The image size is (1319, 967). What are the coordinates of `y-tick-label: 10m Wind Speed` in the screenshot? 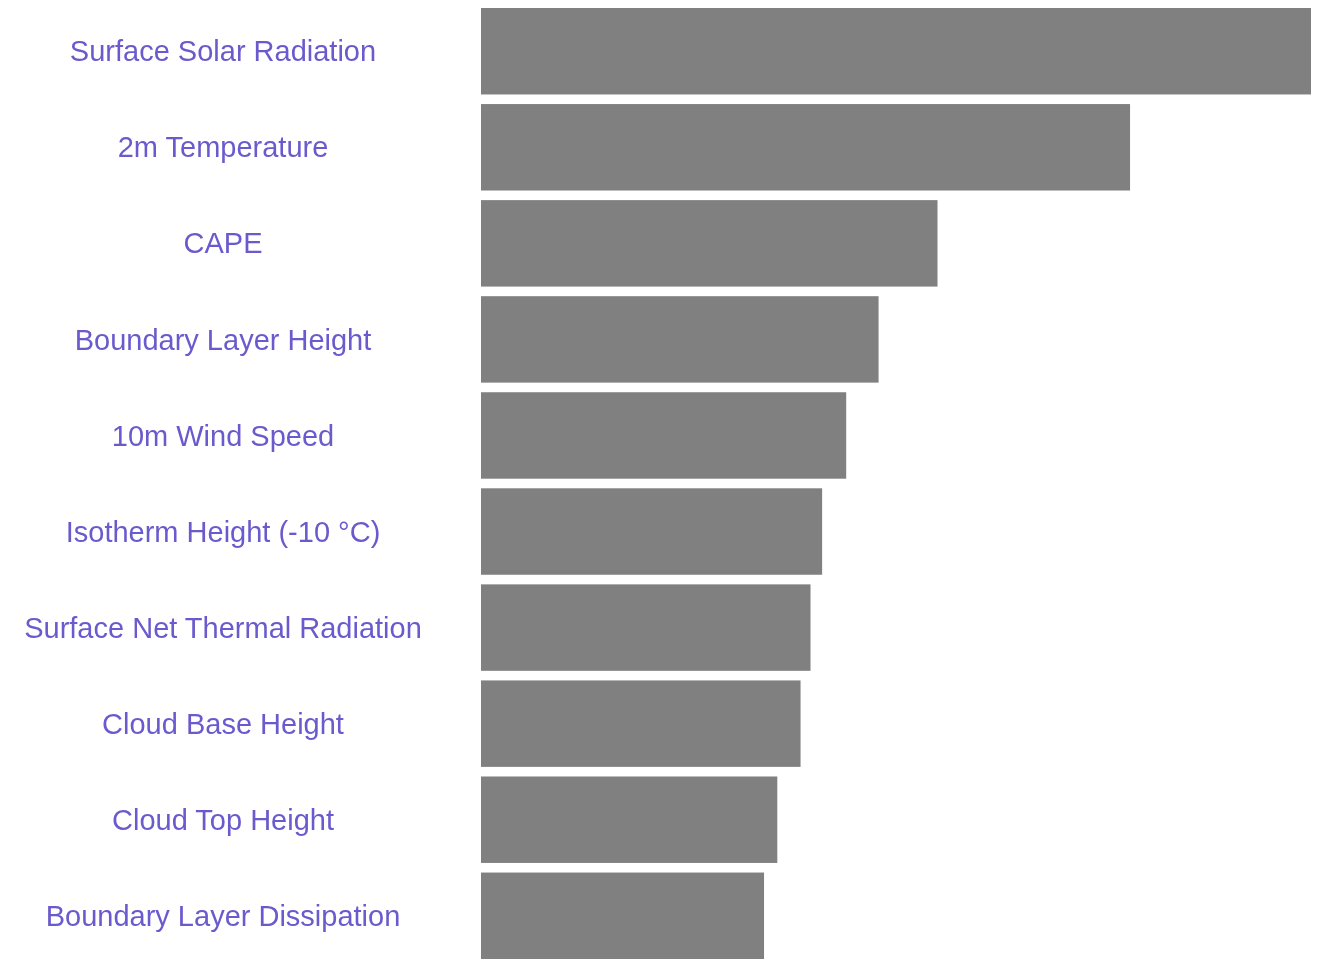 It's located at (223, 435).